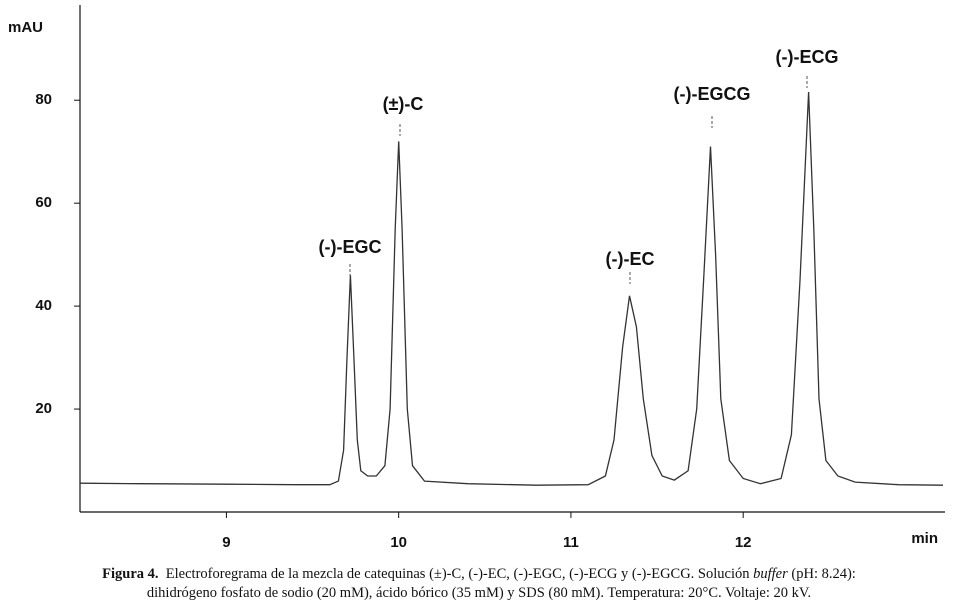  Describe the element at coordinates (398, 542) in the screenshot. I see `x-tick-label: 10` at that location.